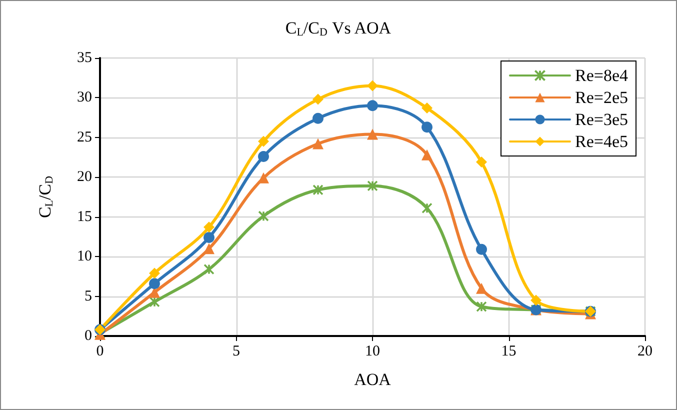 This screenshot has height=410, width=677. I want to click on x-tick-label: 5, so click(236, 352).